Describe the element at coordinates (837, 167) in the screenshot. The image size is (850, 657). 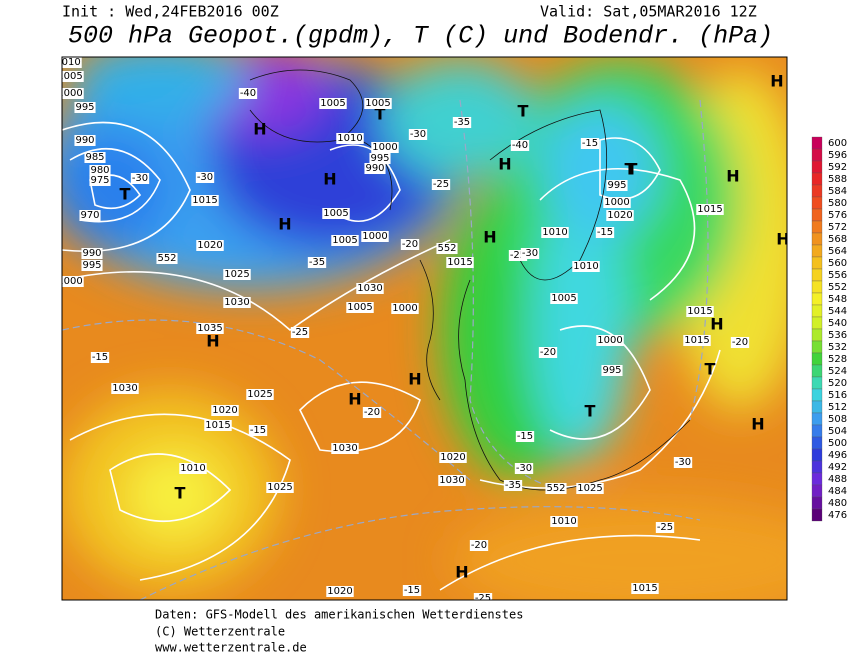
I see `legend-label: 592` at that location.